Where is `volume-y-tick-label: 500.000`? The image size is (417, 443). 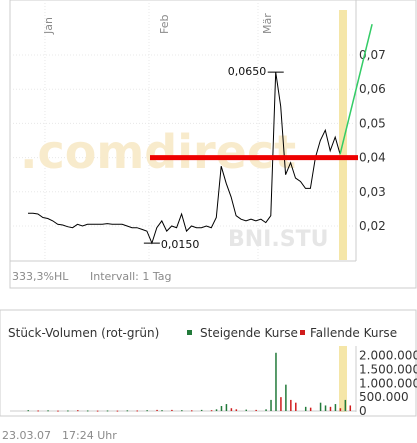 volume-y-tick-label: 500.000 is located at coordinates (384, 397).